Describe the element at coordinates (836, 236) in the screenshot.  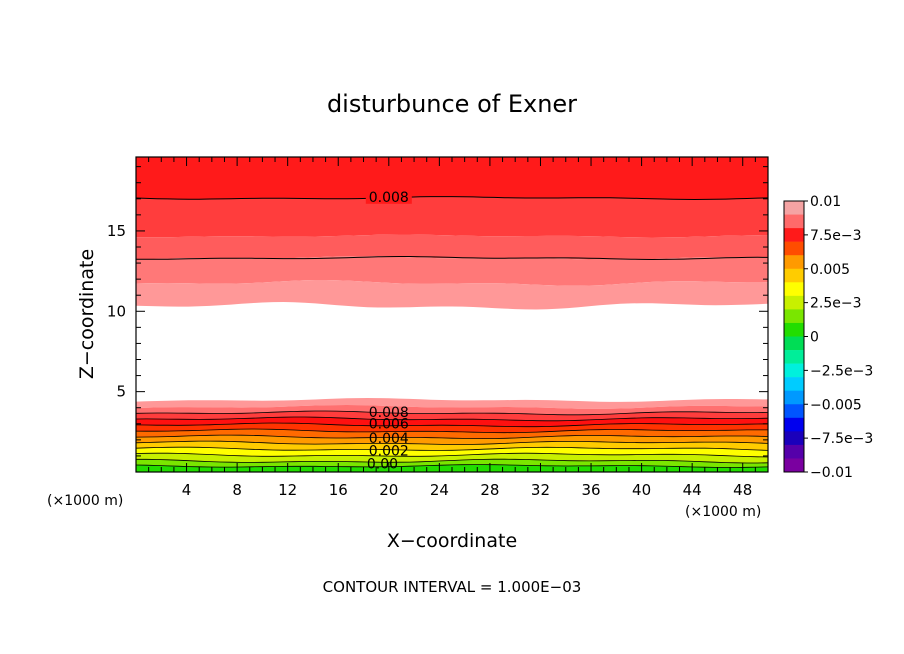
I see `colorbar-label: 7.5e−3` at that location.